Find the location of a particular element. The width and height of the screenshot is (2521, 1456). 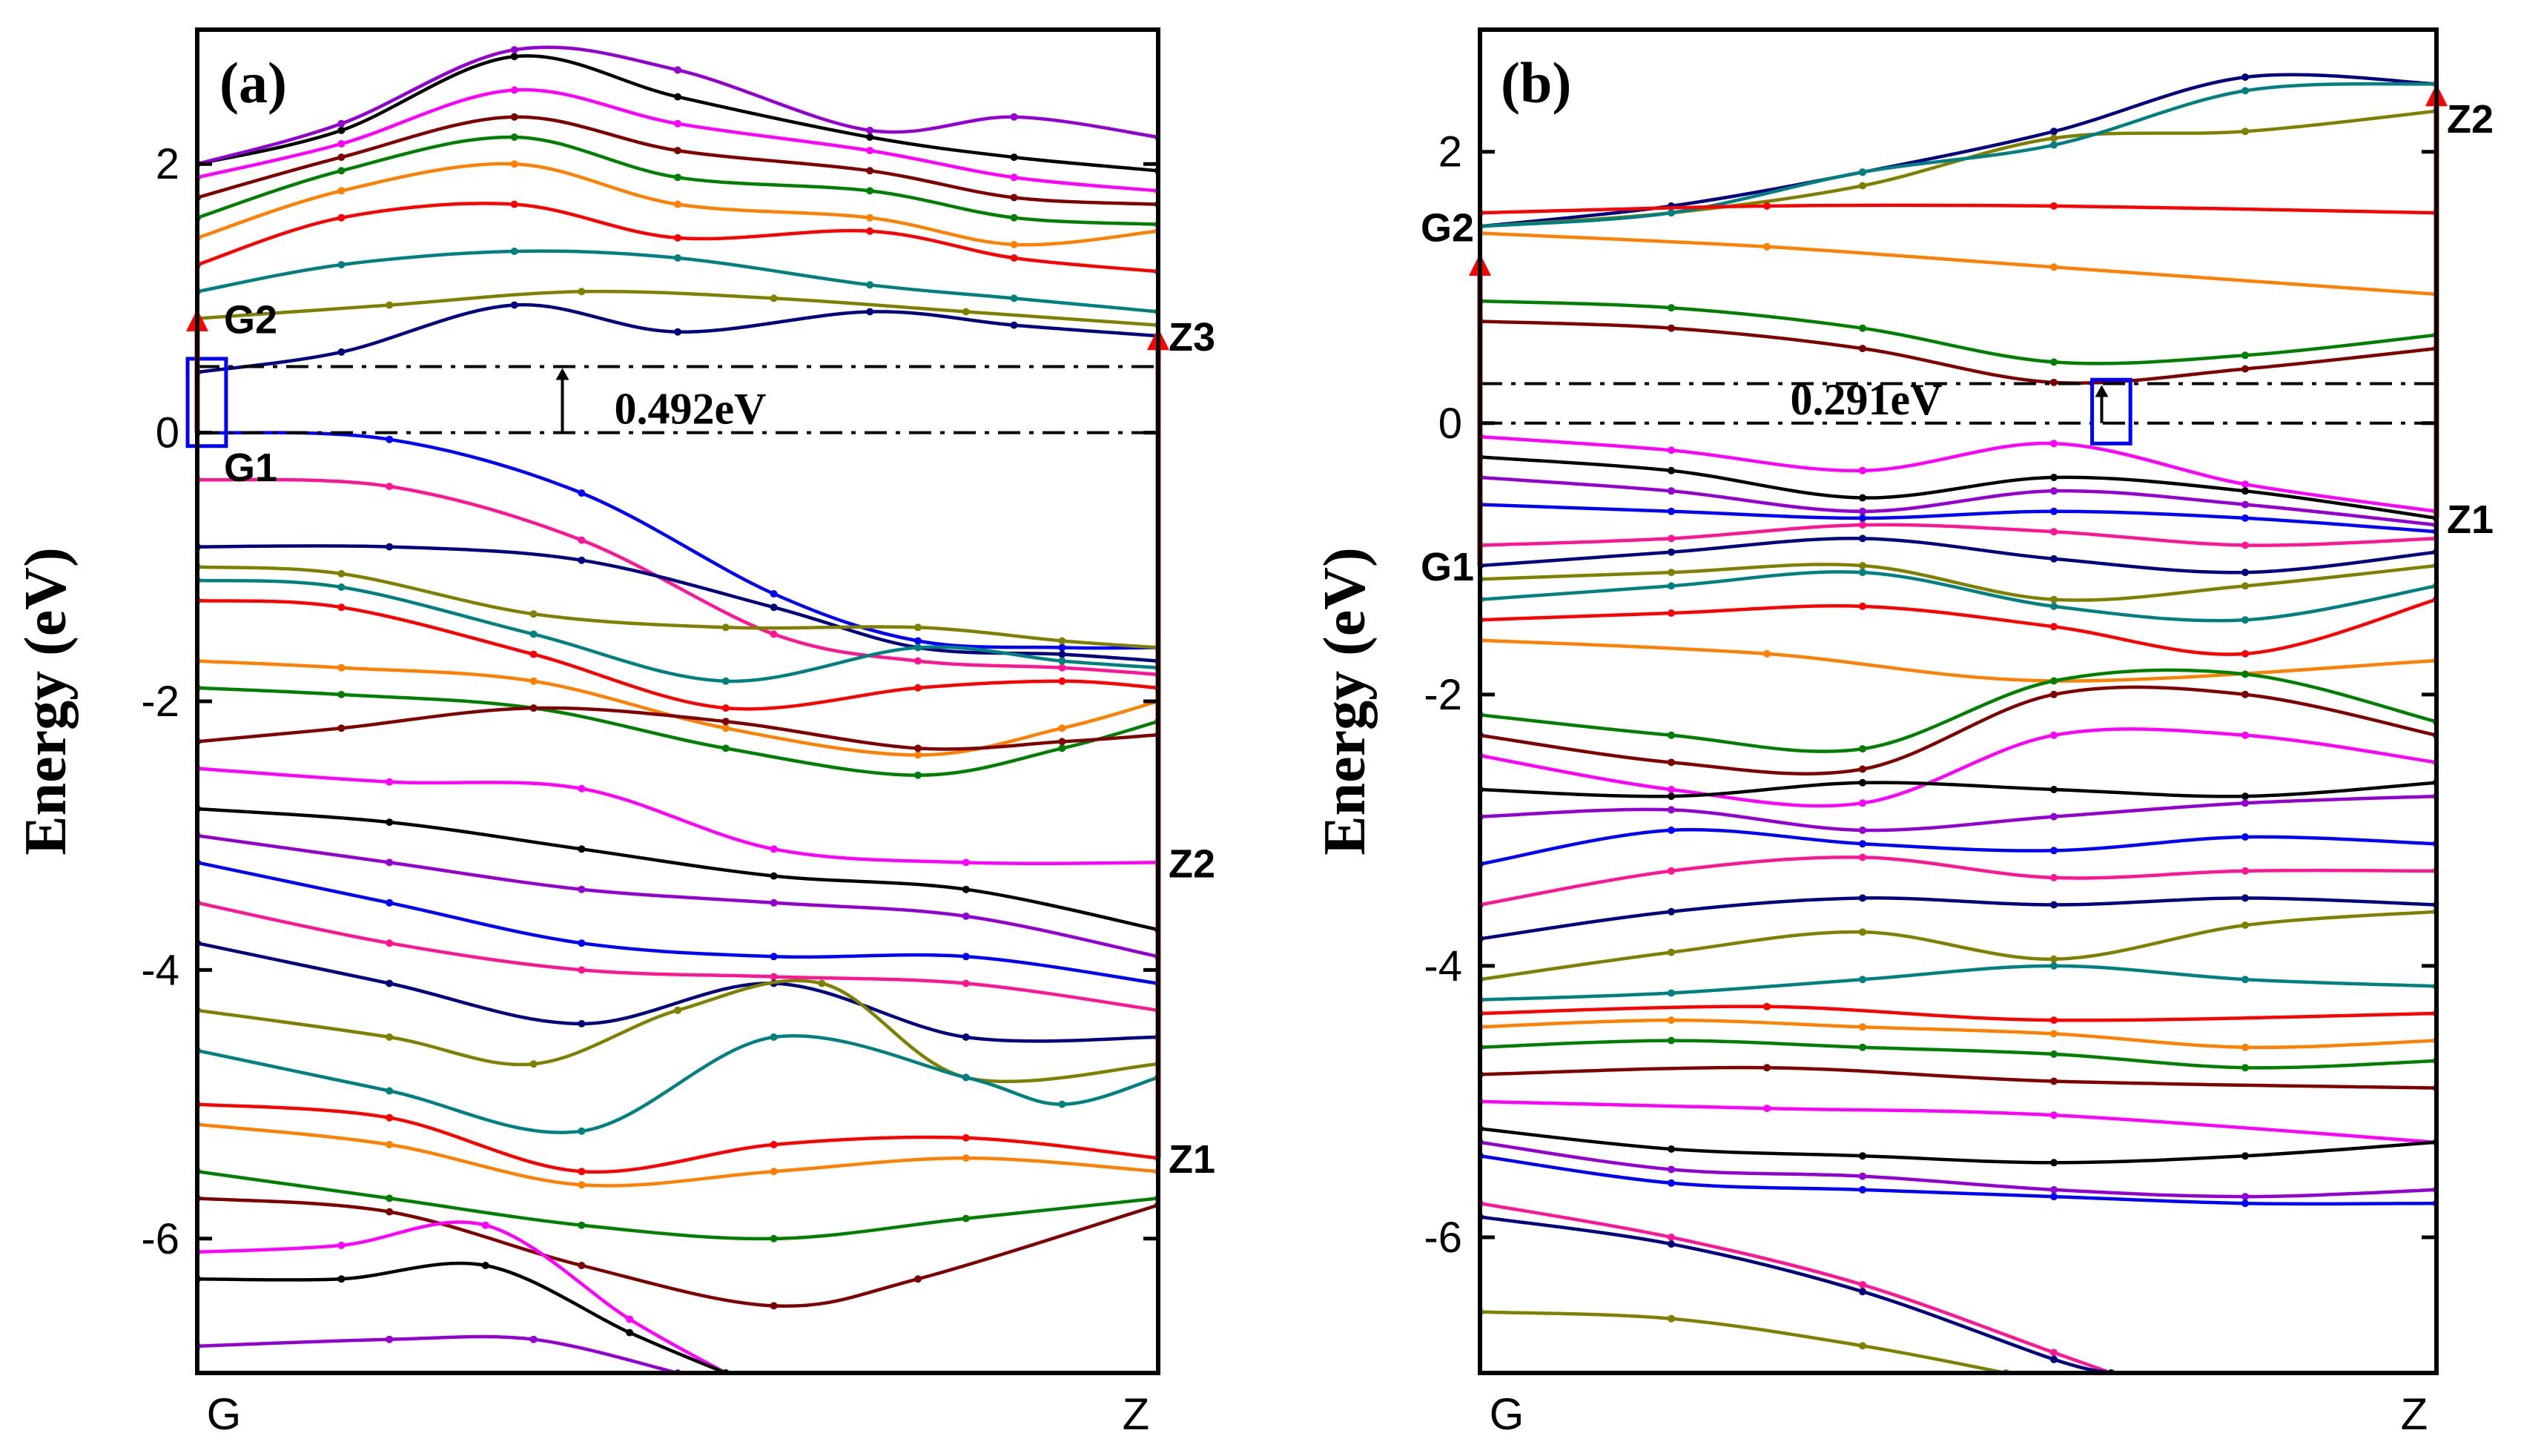

y-tick-label-b-4: -6 is located at coordinates (1443, 1238).